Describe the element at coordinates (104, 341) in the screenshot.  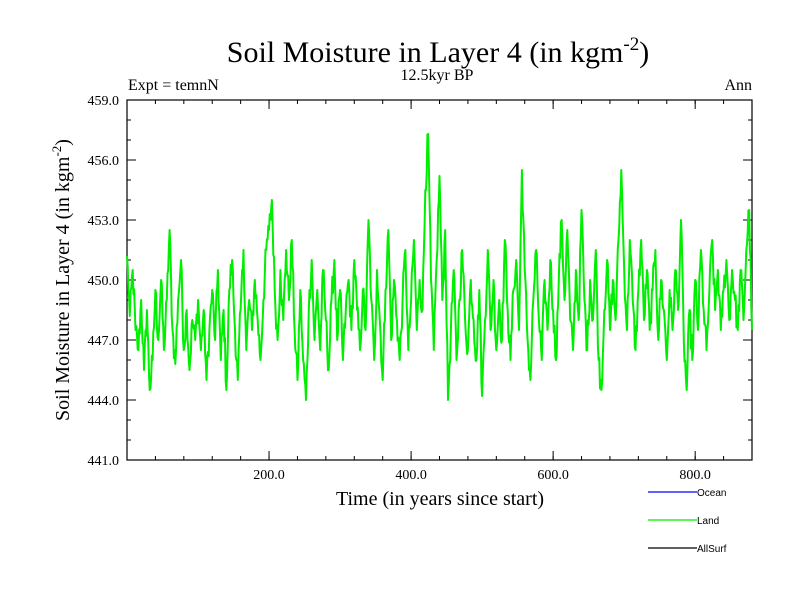
I see `y-tick-label: 447.0` at that location.